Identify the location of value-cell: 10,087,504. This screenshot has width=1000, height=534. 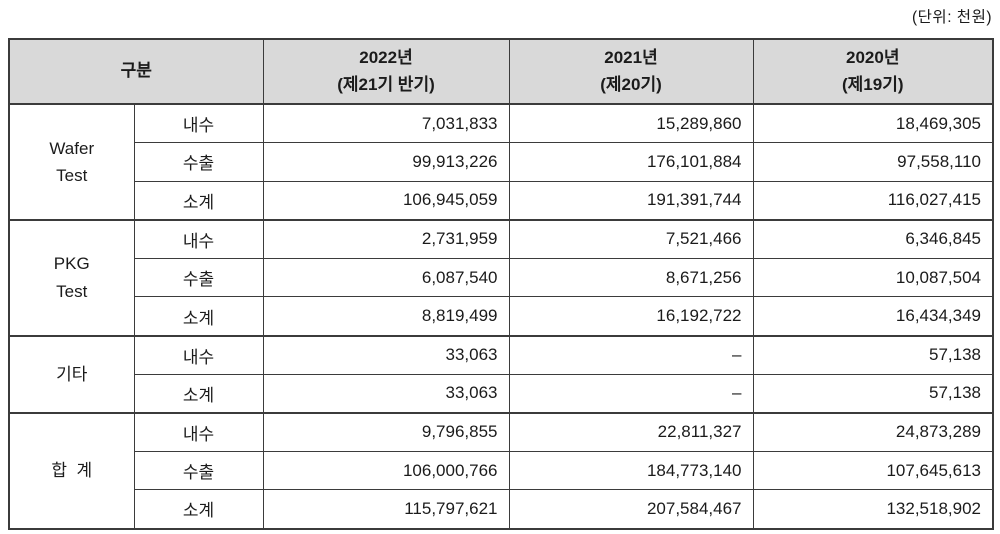
(873, 277).